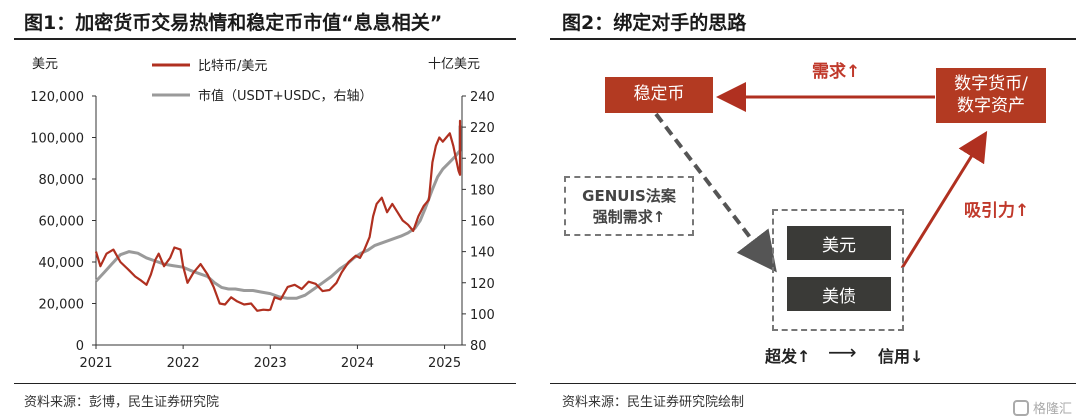  I want to click on stablecoin-box: 稳定币, so click(659, 95).